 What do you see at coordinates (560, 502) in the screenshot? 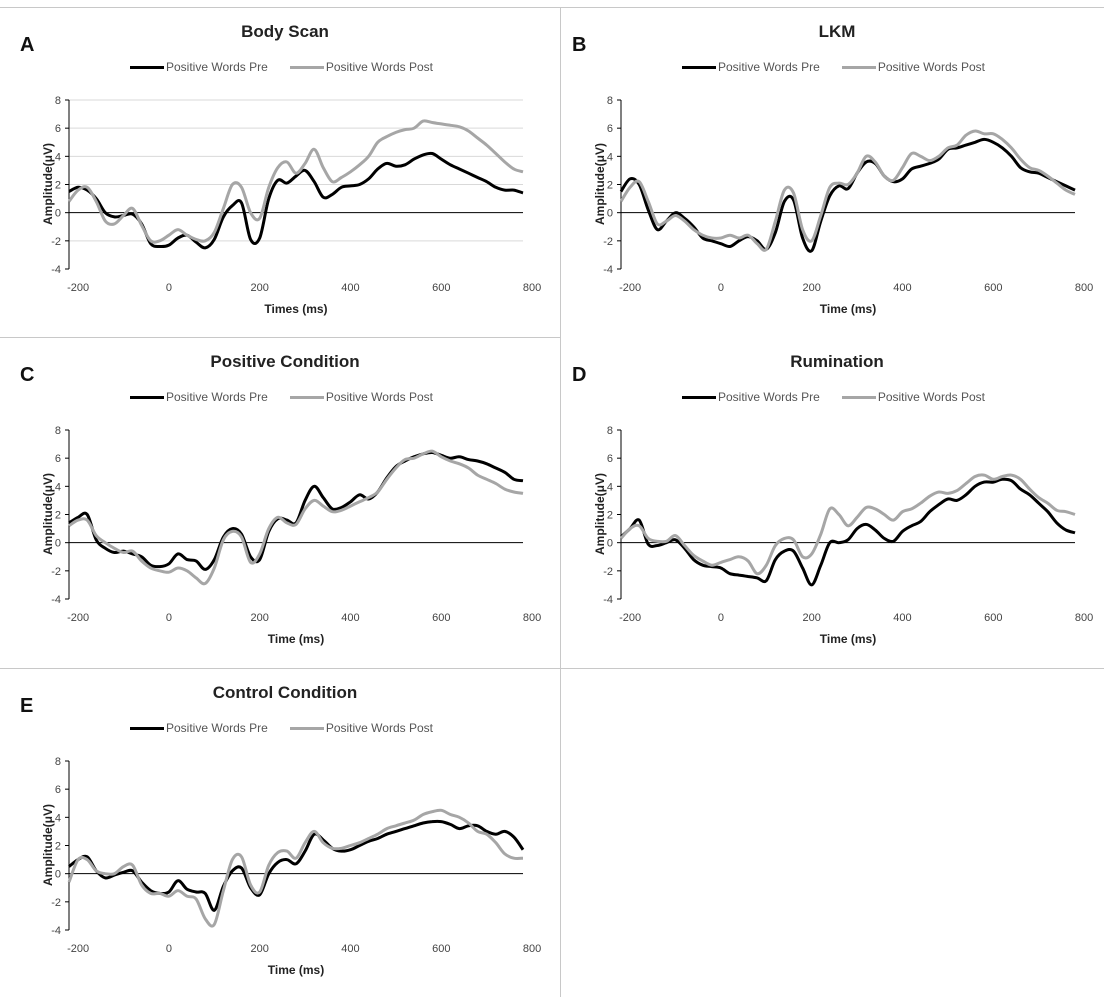
I see `divider-vertical` at bounding box center [560, 502].